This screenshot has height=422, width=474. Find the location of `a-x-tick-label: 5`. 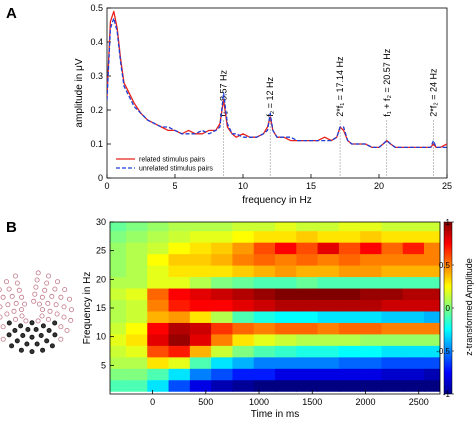

a-x-tick-label: 5 is located at coordinates (174, 186).